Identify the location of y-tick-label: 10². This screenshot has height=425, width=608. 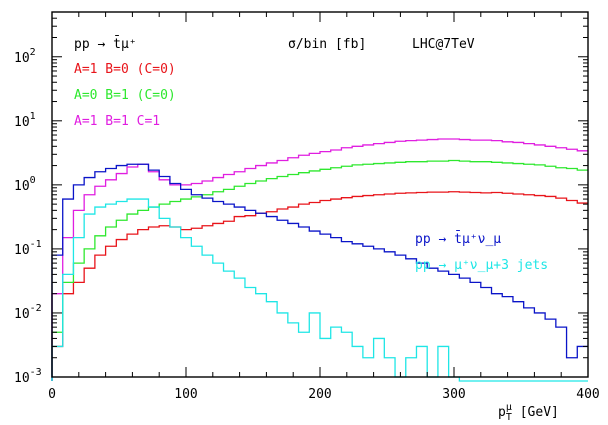
(25, 56).